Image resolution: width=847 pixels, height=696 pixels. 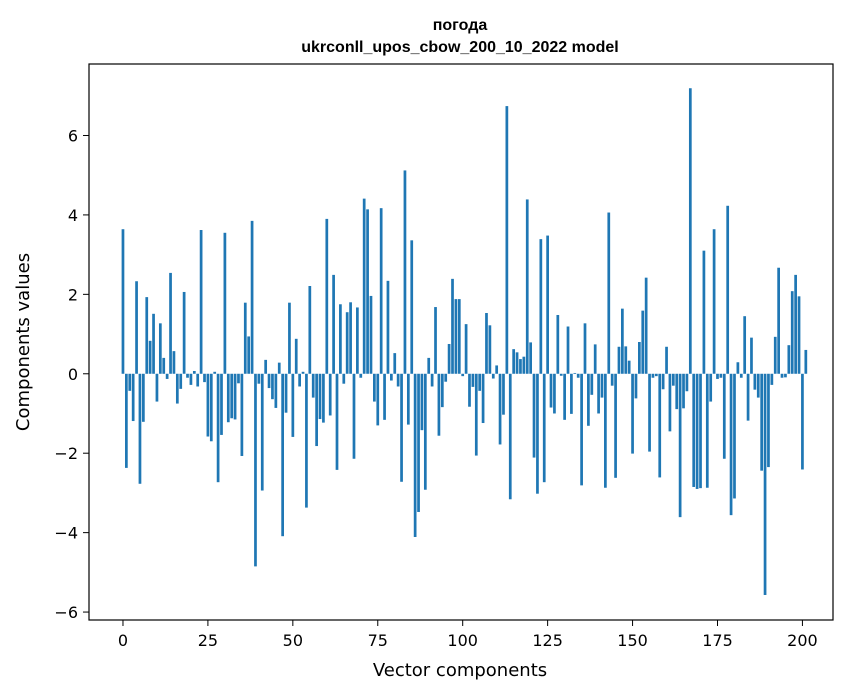 I want to click on x-tick-label: 25, so click(x=208, y=640).